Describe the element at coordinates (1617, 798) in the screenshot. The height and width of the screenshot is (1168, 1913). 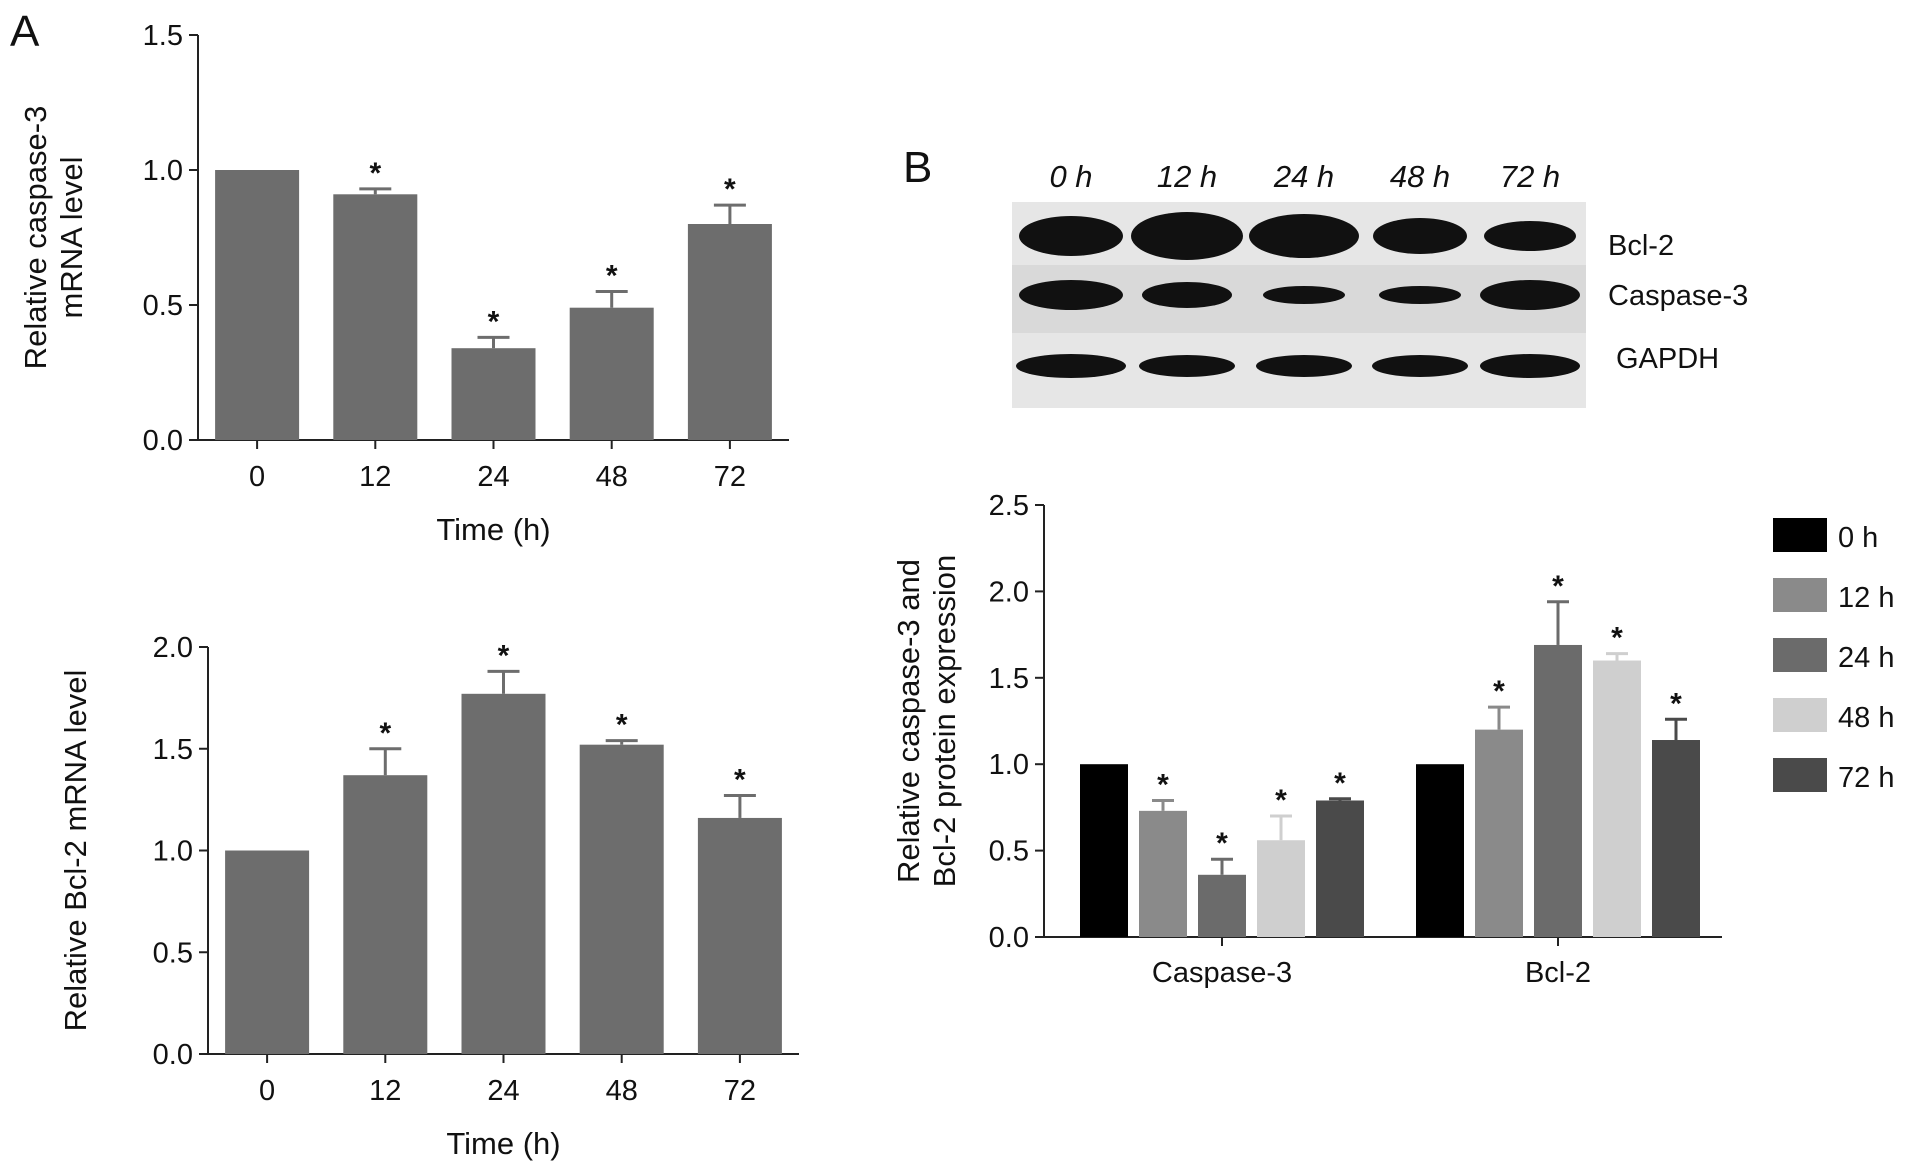
I see `bar-Bcl-2-48h` at that location.